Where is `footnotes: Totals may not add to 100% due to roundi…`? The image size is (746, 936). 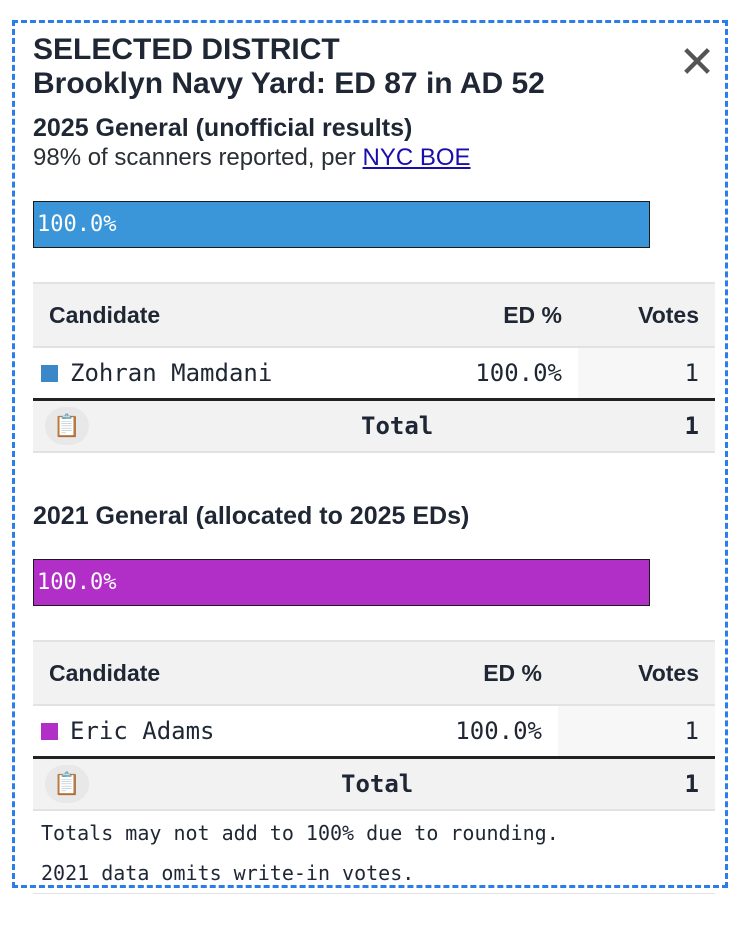
footnotes: Totals may not add to 100% due to roundi… is located at coordinates (374, 853).